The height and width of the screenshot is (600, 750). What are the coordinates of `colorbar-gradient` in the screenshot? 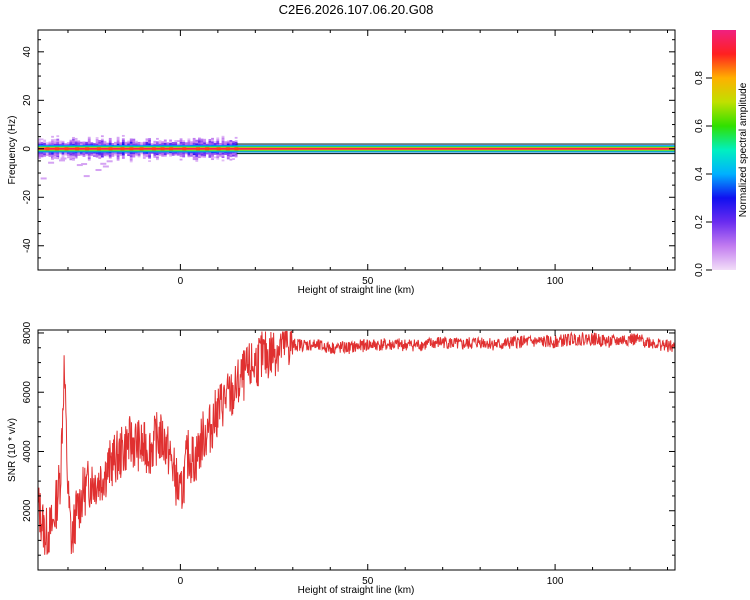 It's located at (724, 150).